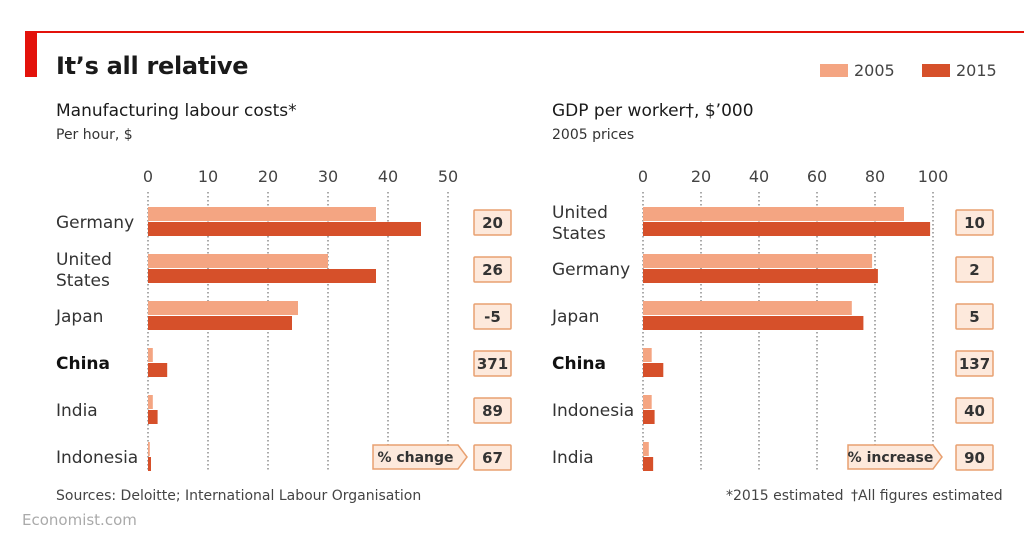 This screenshot has width=1024, height=543. Describe the element at coordinates (31, 54) in the screenshot. I see `red-tag` at that location.